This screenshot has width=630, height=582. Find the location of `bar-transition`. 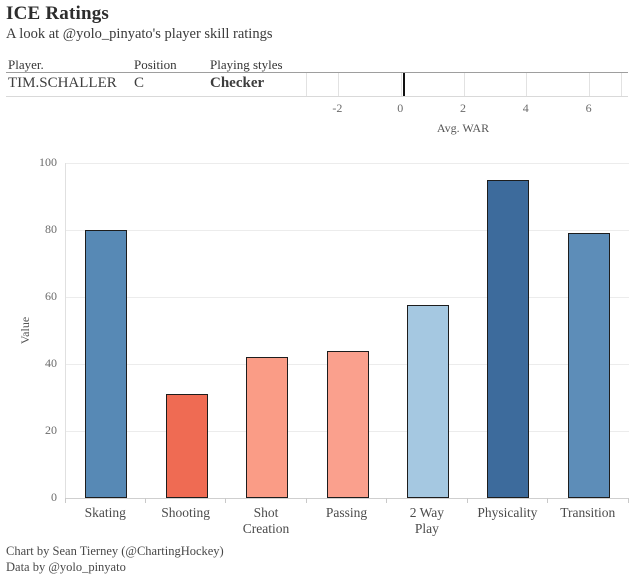

bar-transition is located at coordinates (588, 365).